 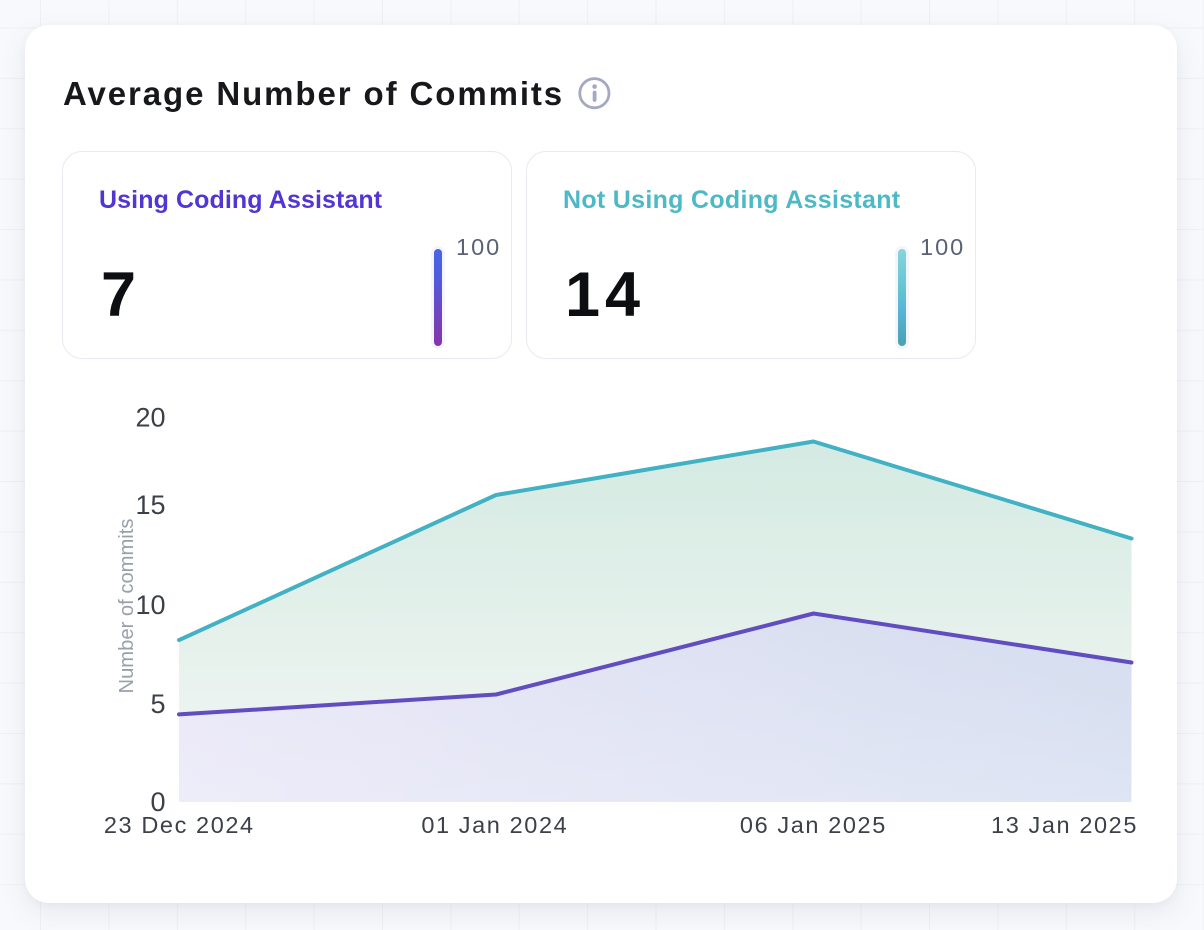 I want to click on svg-text: 06 Jan 2025, so click(x=813, y=825).